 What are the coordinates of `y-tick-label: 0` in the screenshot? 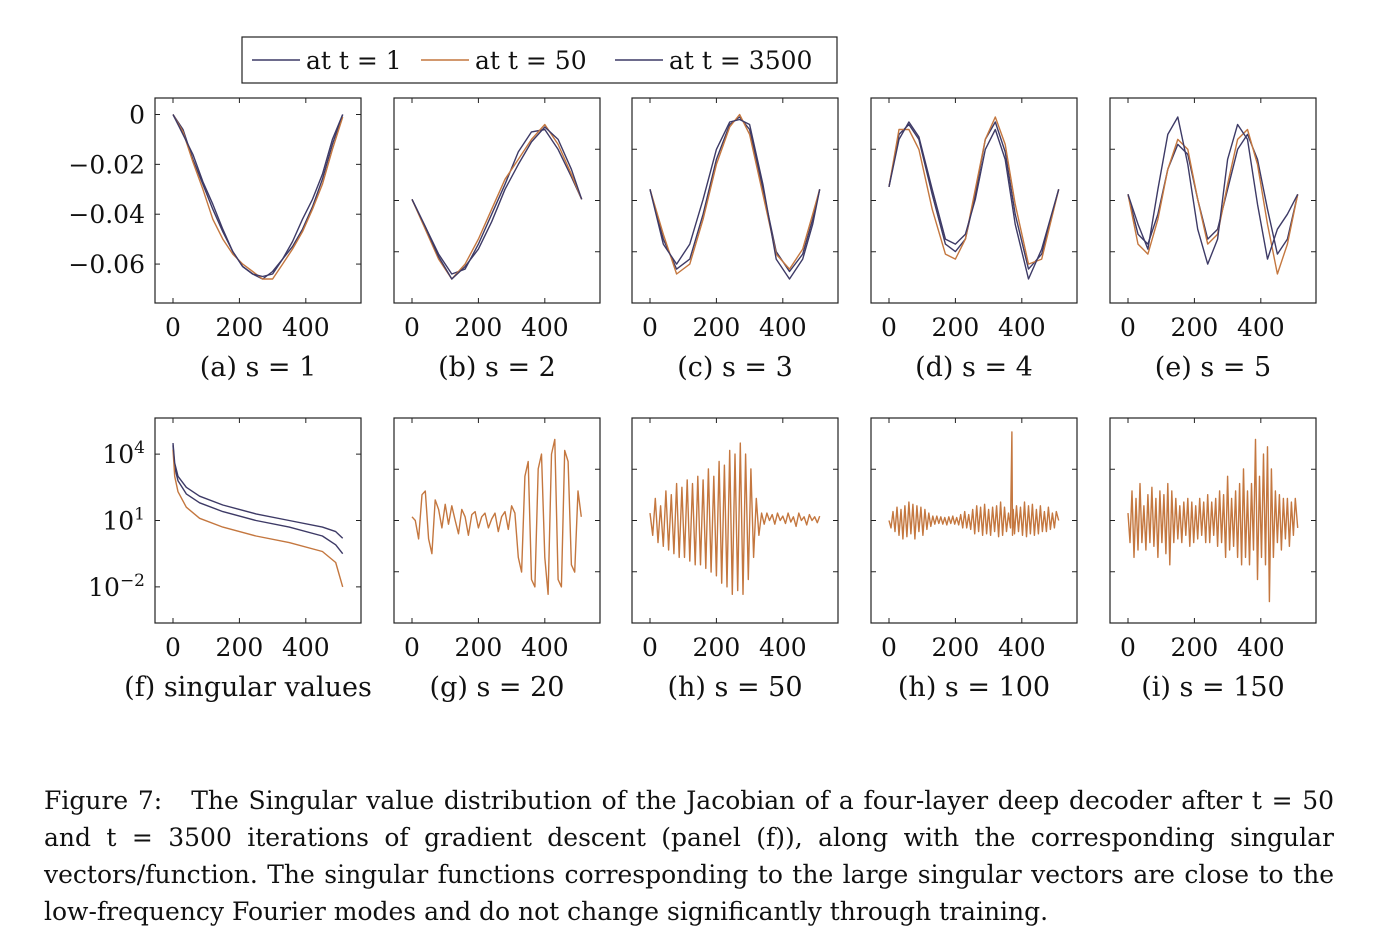 It's located at (137, 114).